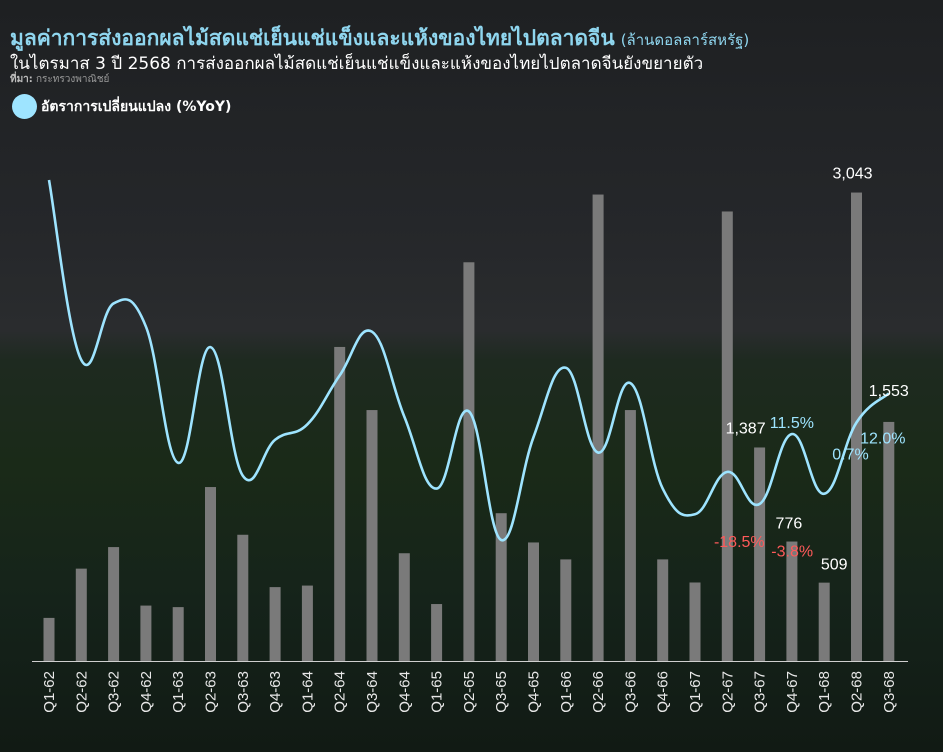 This screenshot has width=943, height=752. What do you see at coordinates (889, 692) in the screenshot?
I see `x-tick-Q3-68: Q3-68` at bounding box center [889, 692].